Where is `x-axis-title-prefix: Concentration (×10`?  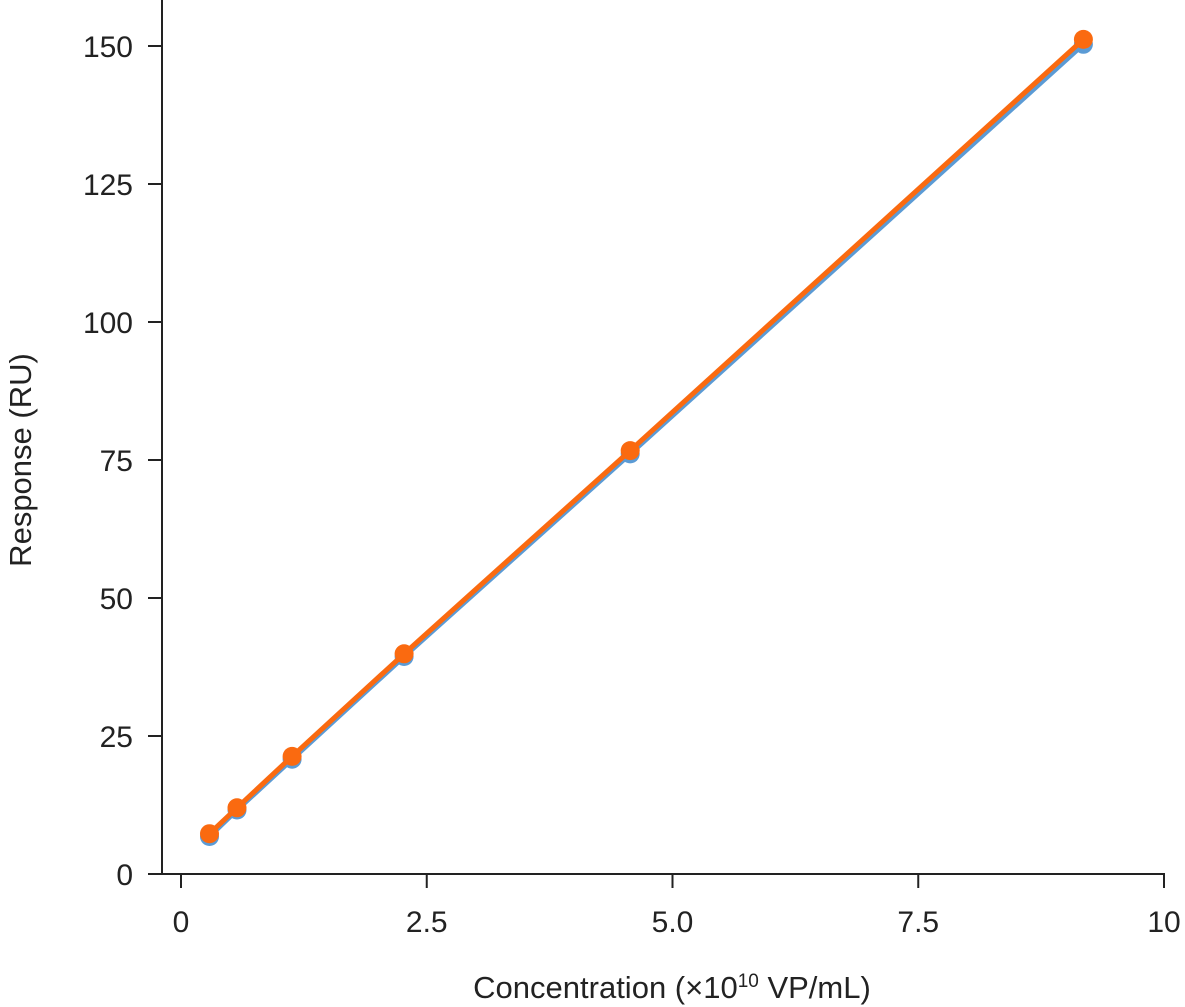 x-axis-title-prefix: Concentration (×10 is located at coordinates (605, 987).